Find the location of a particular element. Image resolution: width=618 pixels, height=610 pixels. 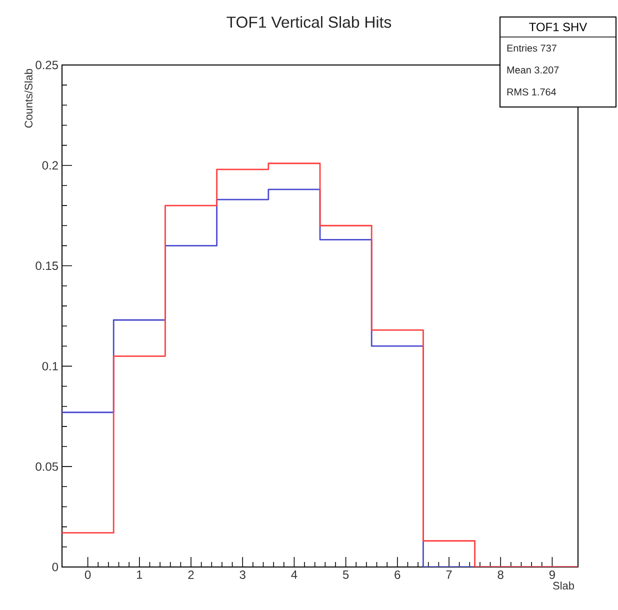

x-axis-title: Slab is located at coordinates (563, 586).